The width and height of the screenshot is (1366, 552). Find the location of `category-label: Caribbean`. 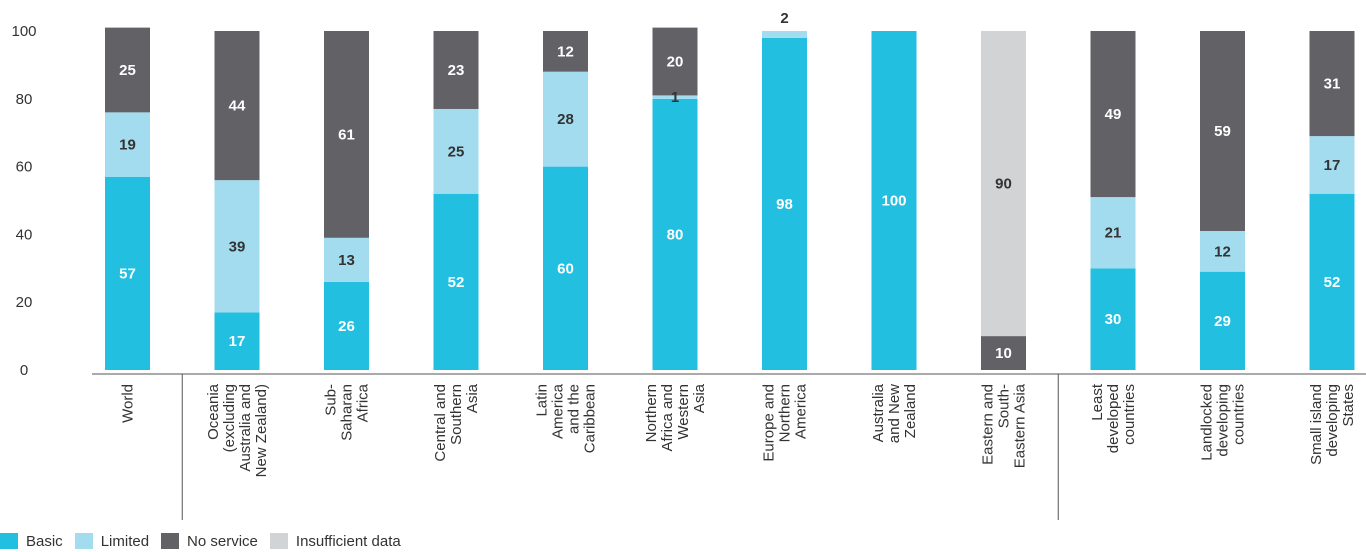

category-label: Caribbean is located at coordinates (590, 418).